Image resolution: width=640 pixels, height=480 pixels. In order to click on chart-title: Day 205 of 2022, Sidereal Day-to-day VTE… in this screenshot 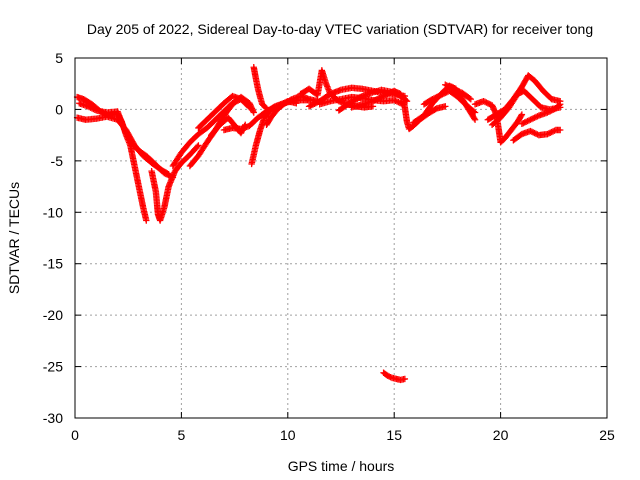, I will do `click(340, 29)`.